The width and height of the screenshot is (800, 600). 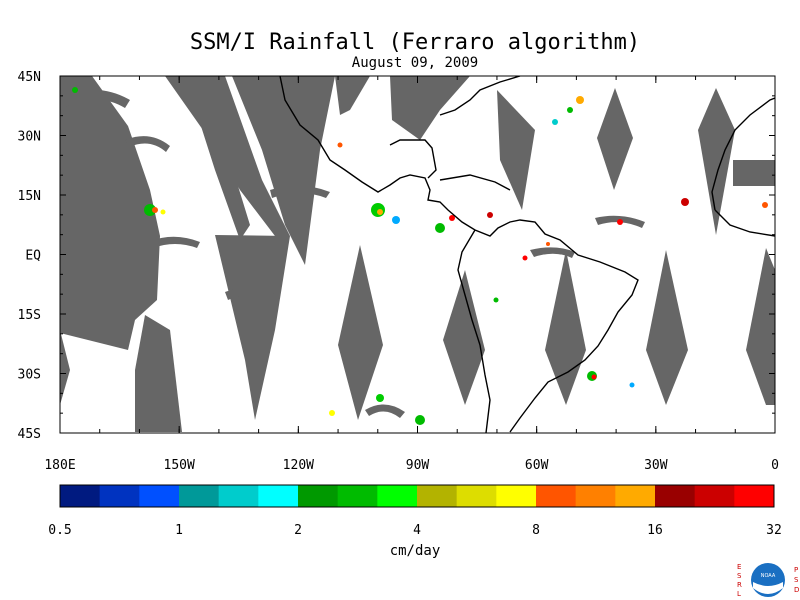 What do you see at coordinates (29, 375) in the screenshot?
I see `lat-label: 30S` at bounding box center [29, 375].